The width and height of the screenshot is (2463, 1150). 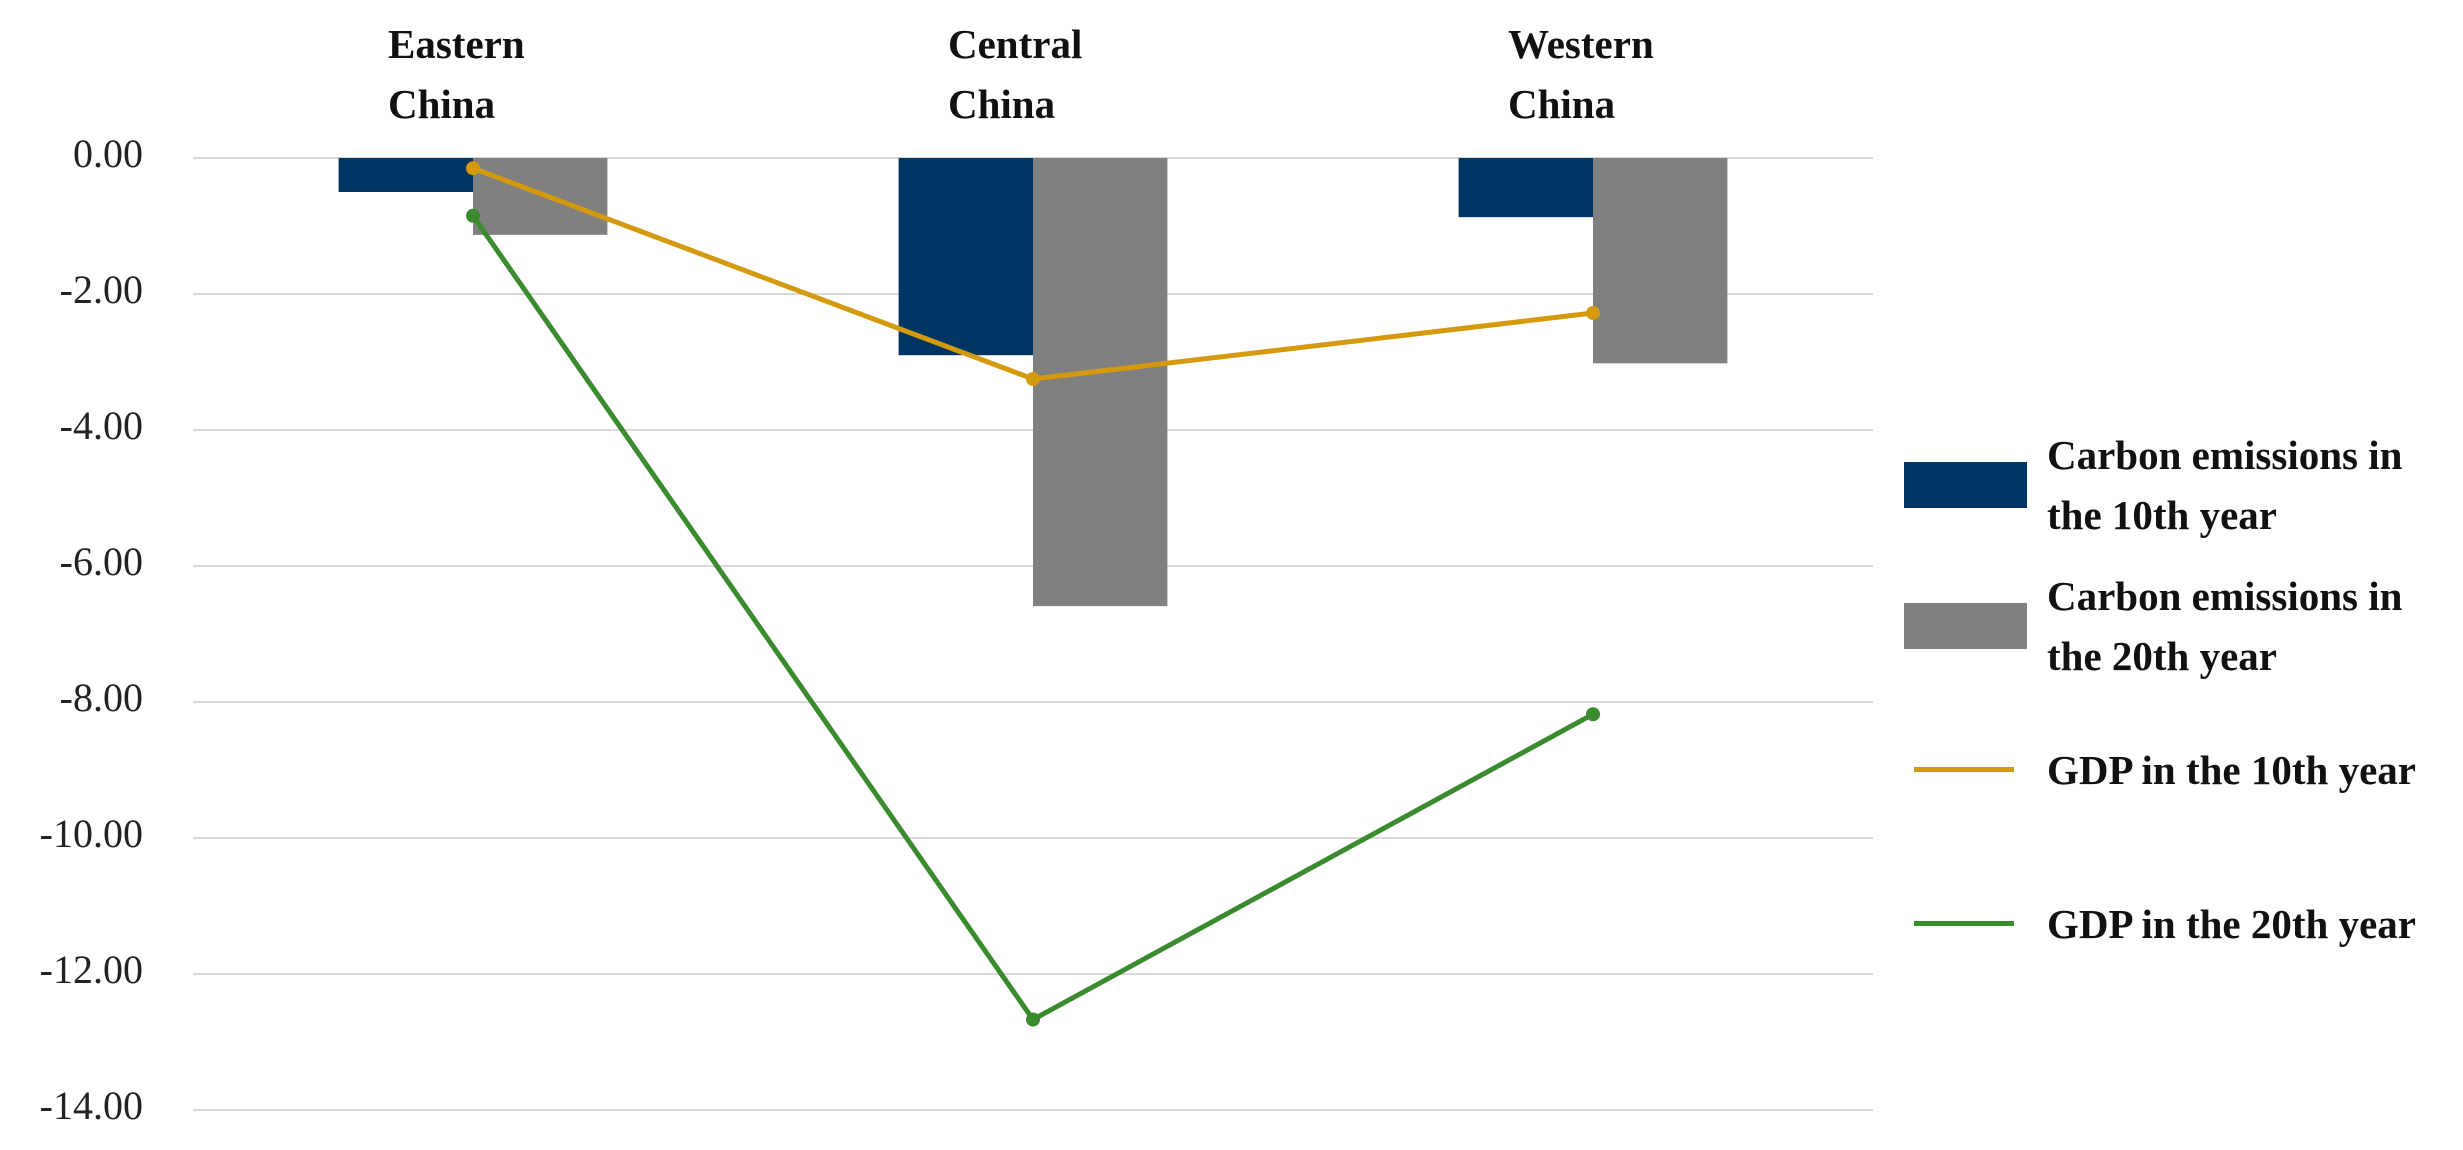 I want to click on legend-entry: Carbon emissions in the 20th year, so click(x=2183, y=626).